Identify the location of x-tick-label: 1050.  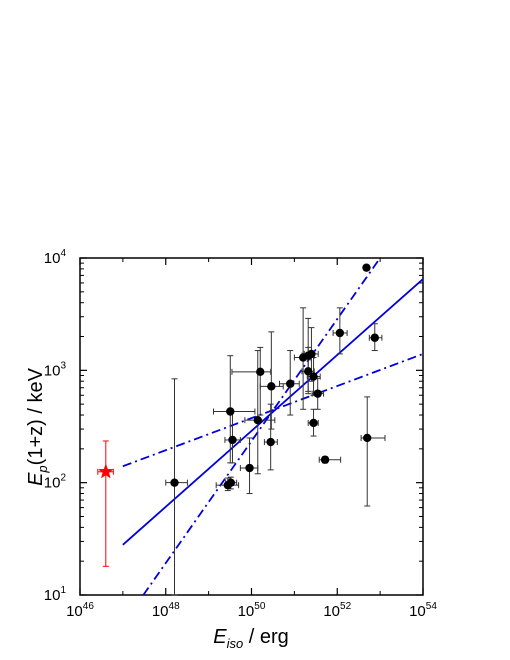
(252, 610).